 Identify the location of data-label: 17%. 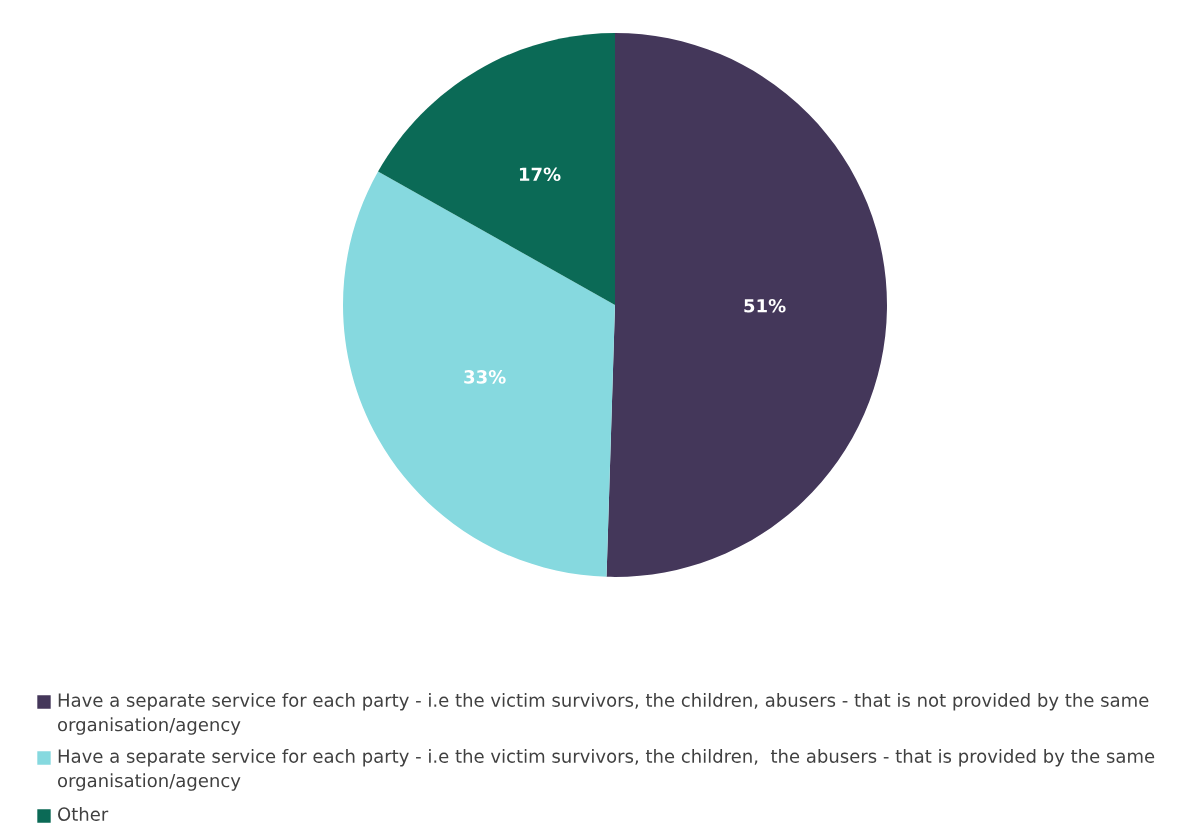
(540, 174).